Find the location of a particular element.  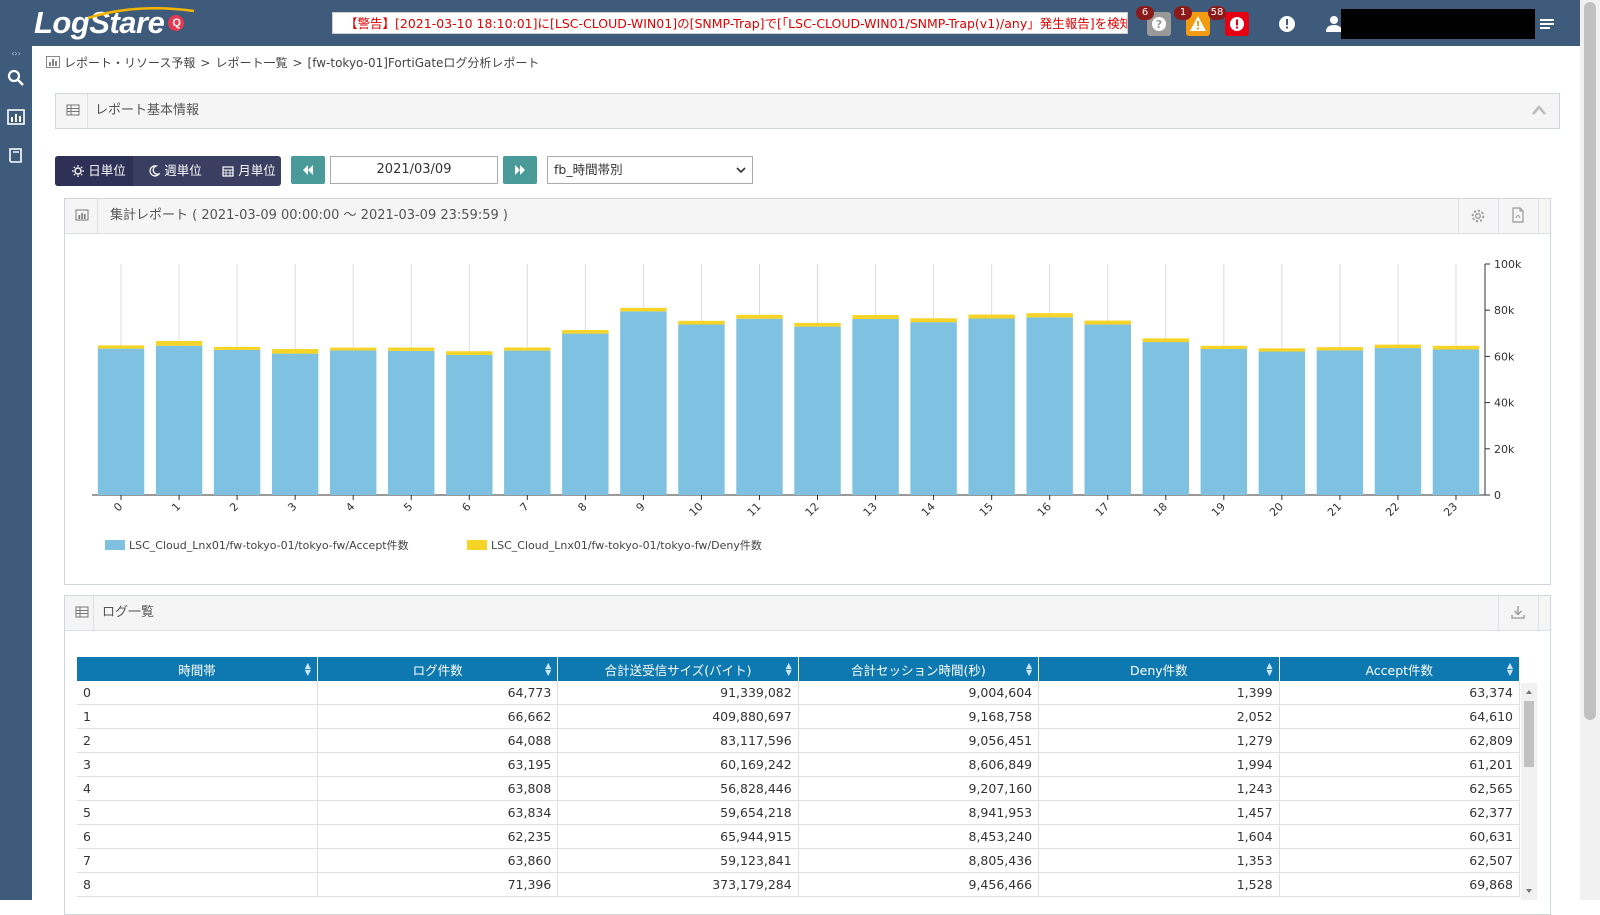

left-sidebar: ‹›› is located at coordinates (16, 473).